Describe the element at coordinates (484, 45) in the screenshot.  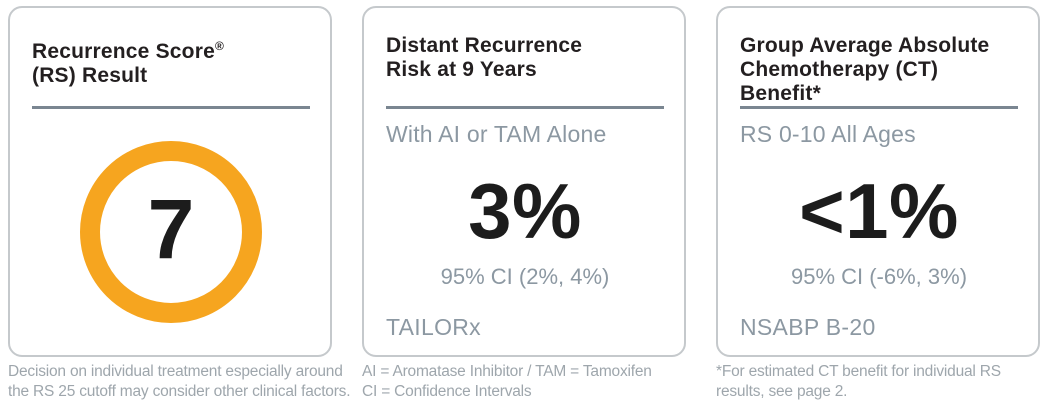
I see `risk-title-line1: Distant Recurrence` at that location.